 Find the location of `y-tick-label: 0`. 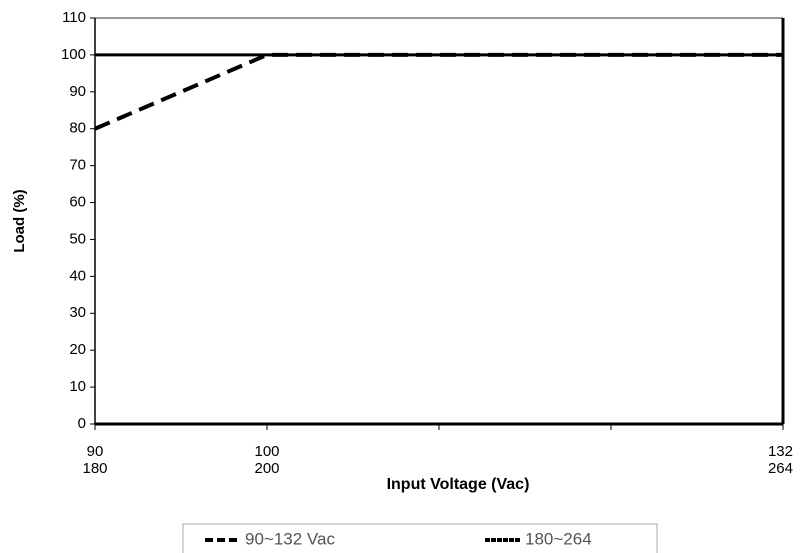

y-tick-label: 0 is located at coordinates (82, 423).